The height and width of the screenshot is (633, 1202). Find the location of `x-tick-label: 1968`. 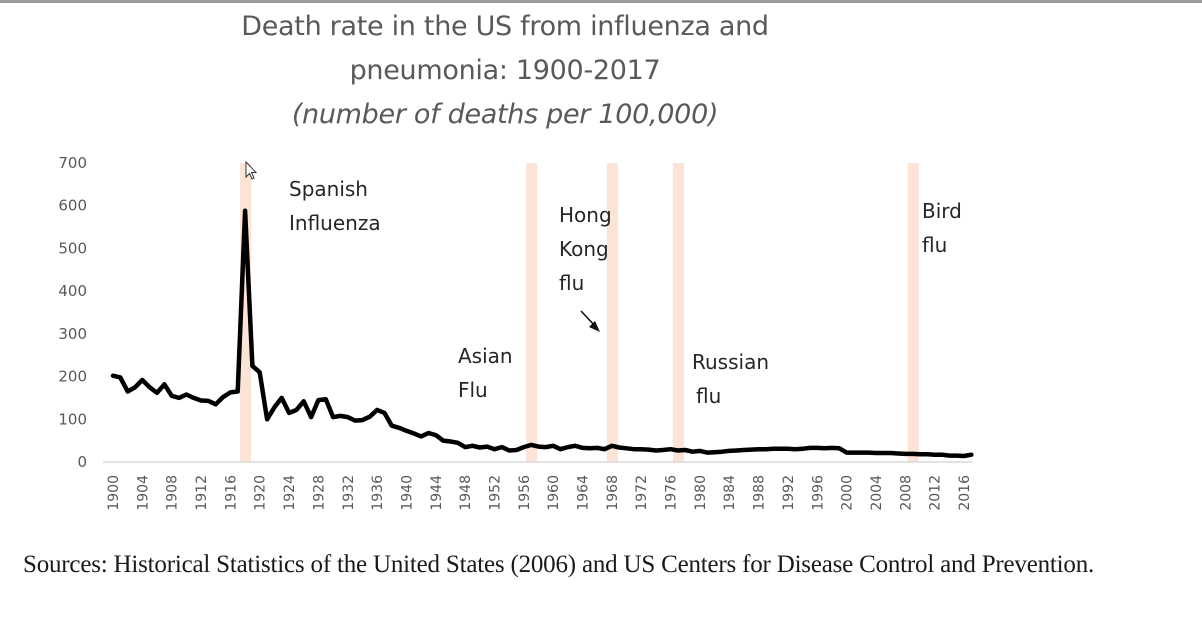

x-tick-label: 1968 is located at coordinates (613, 493).